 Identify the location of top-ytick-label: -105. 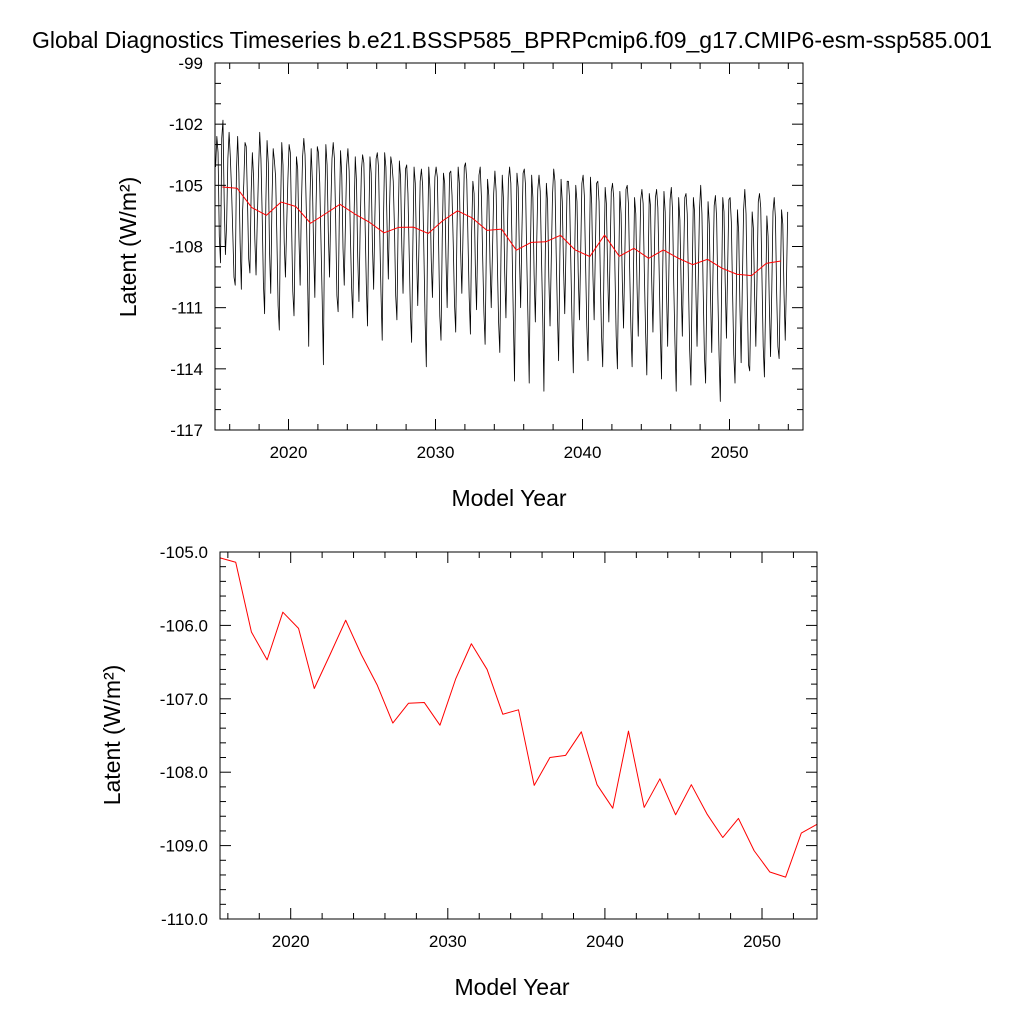
(186, 185).